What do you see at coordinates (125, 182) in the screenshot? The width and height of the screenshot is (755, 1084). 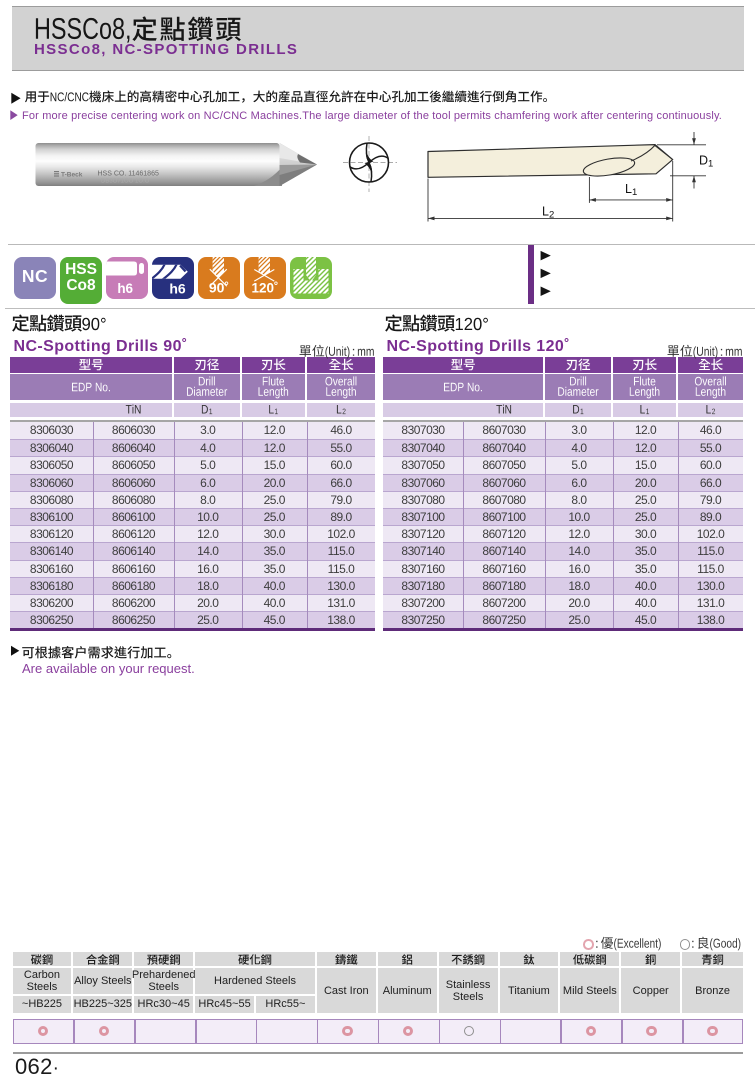 I see `svg-text: DB3O71OO 1O.O` at bounding box center [125, 182].